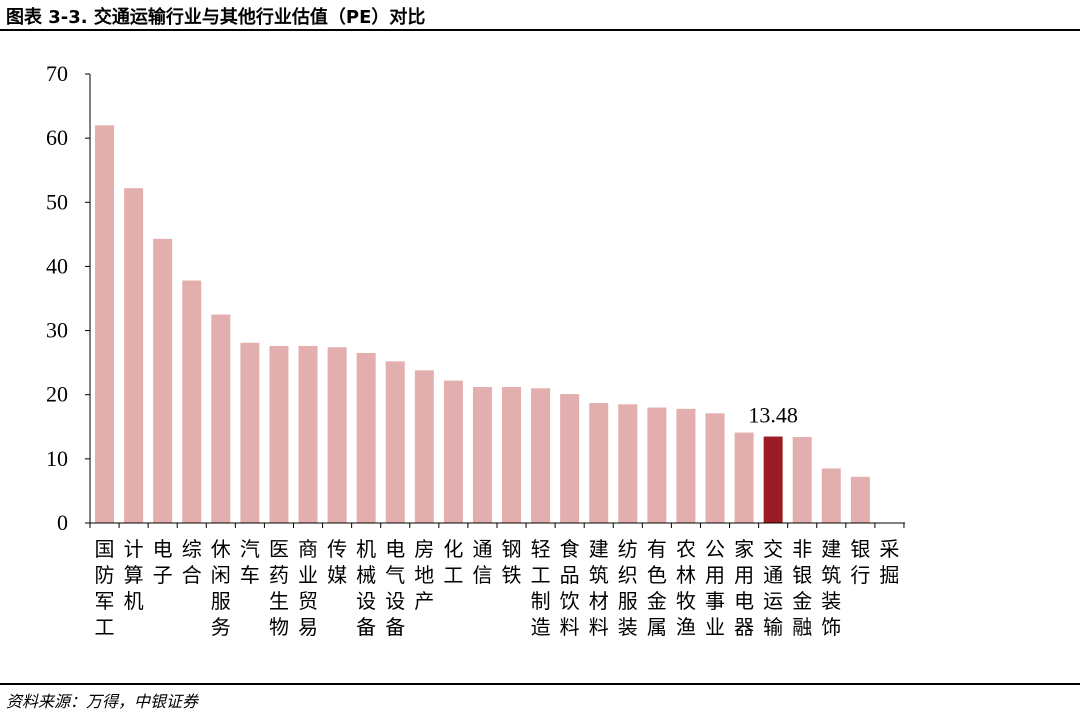  What do you see at coordinates (424, 575) in the screenshot?
I see `category-label-11: 房地产` at bounding box center [424, 575].